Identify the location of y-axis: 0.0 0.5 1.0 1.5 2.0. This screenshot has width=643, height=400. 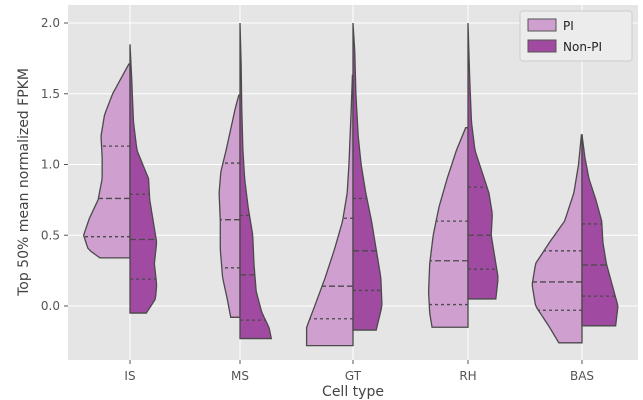
(54, 164).